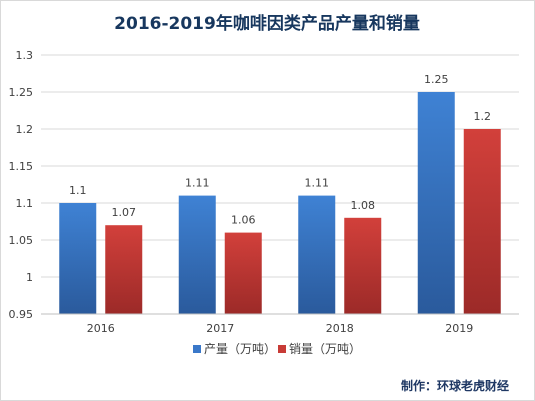  What do you see at coordinates (243, 220) in the screenshot?
I see `data-label: 1.06` at bounding box center [243, 220].